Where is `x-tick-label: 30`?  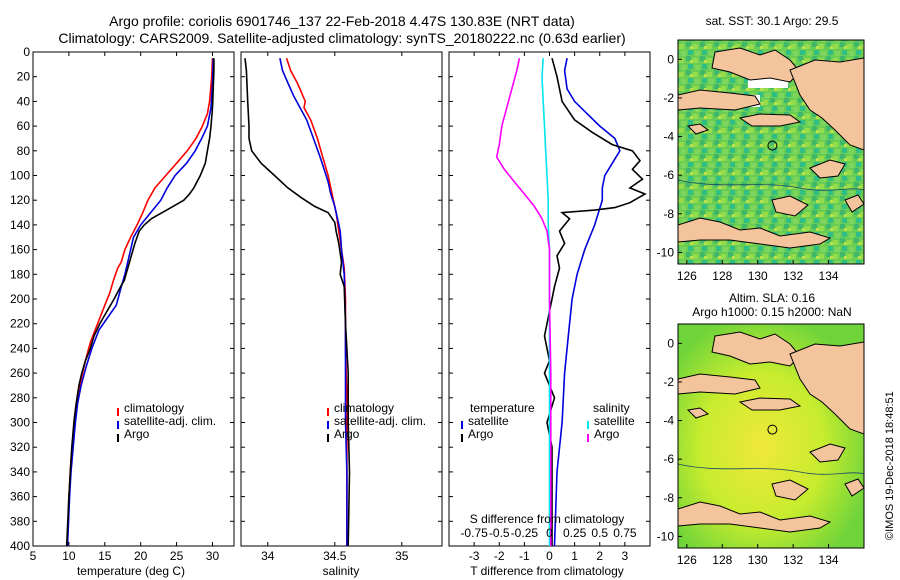
x-tick-label: 30 is located at coordinates (213, 556).